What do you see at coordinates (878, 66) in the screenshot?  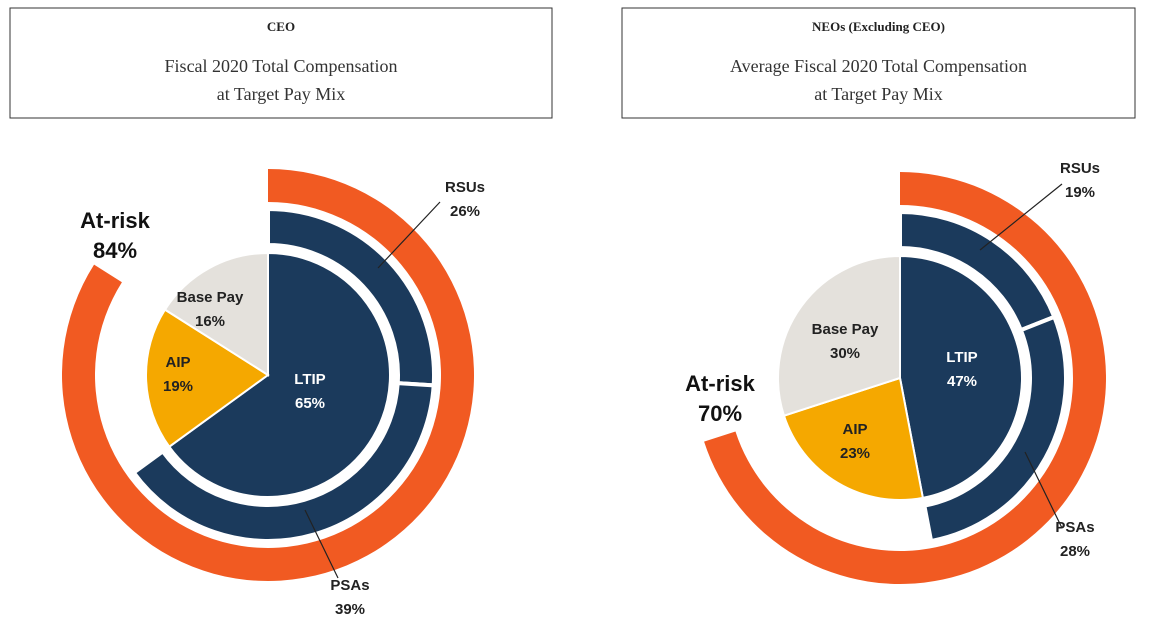 I see `header-subtitle: Average Fiscal 2020 Total Compensation` at bounding box center [878, 66].